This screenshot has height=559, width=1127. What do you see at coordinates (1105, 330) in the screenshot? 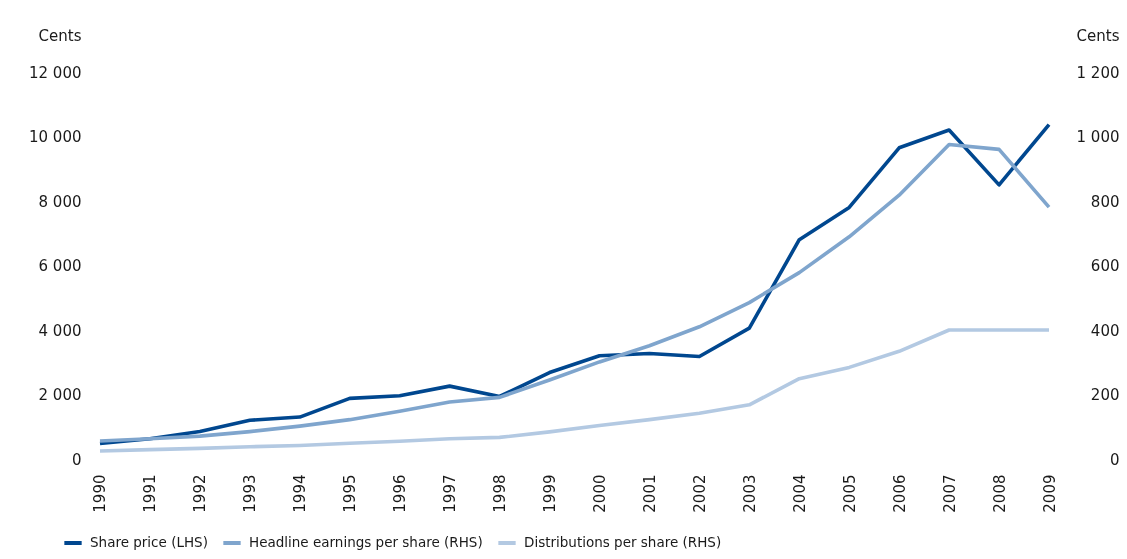
I see `y2-tick-label: 400` at bounding box center [1105, 330].